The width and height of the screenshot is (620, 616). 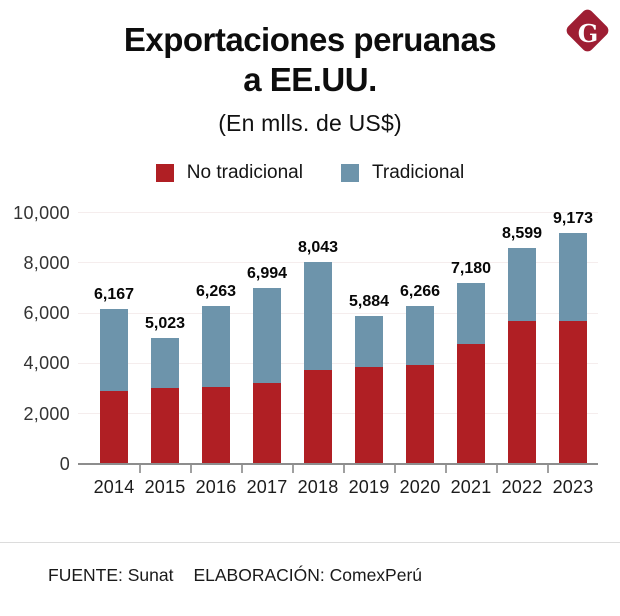 I want to click on legend-swatch-tradicional-icon, so click(x=349, y=173).